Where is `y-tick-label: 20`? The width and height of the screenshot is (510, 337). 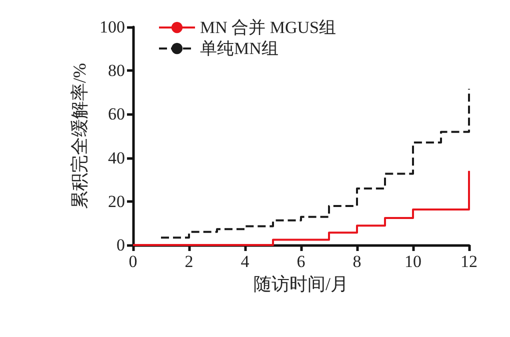 y-tick-label: 20 is located at coordinates (116, 201).